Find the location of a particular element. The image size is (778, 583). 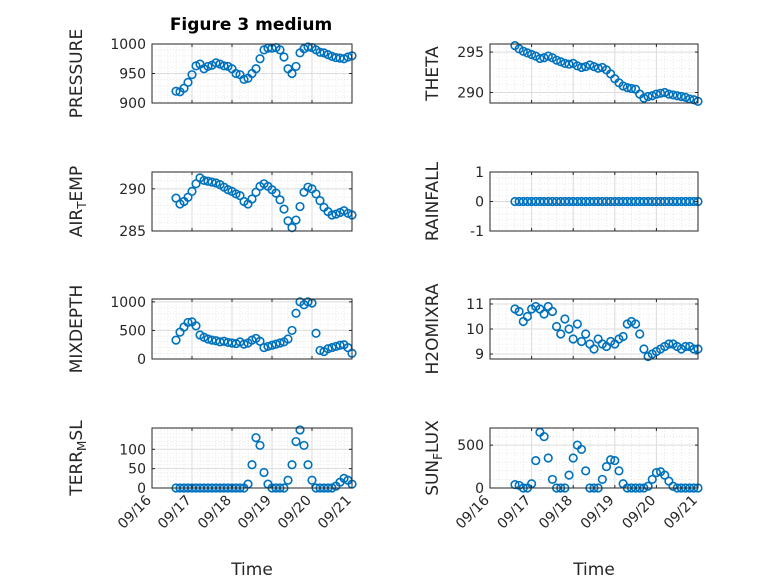

subplot-pressure: 900 950 1000 PRESSURE is located at coordinates (212, 73).